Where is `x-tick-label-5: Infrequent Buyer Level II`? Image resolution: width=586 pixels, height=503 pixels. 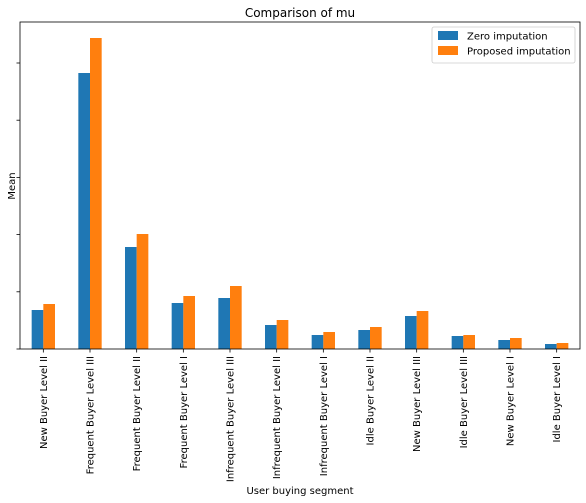
x-tick-label-5: Infrequent Buyer Level II is located at coordinates (277, 417).